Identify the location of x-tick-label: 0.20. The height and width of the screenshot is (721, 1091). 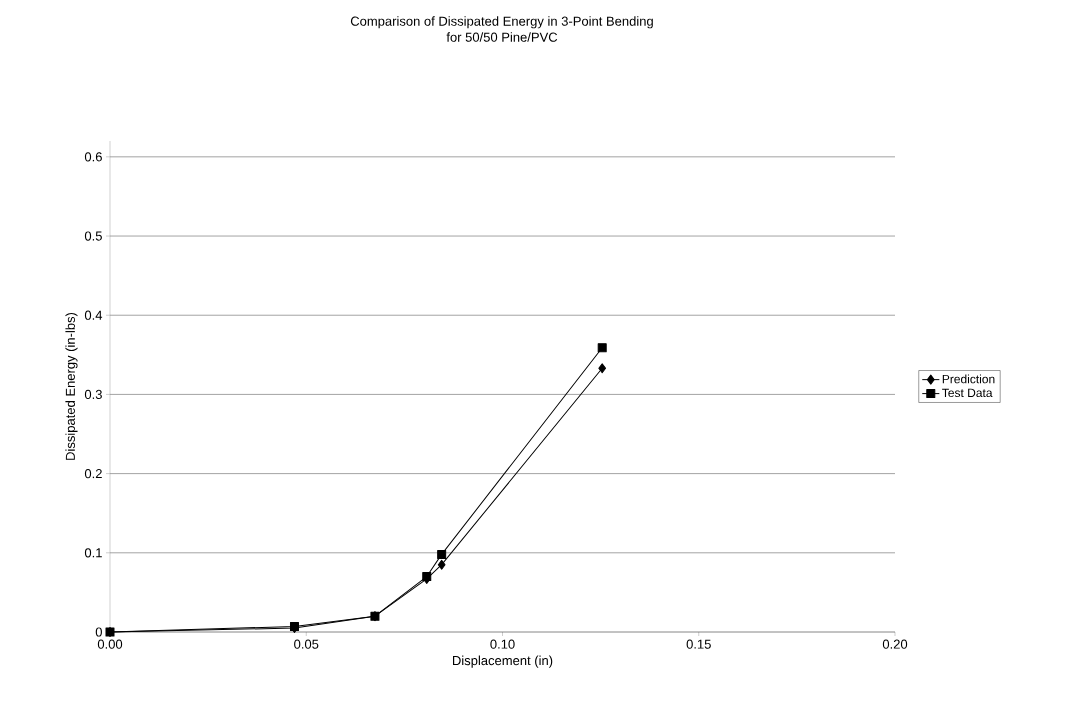
(895, 644).